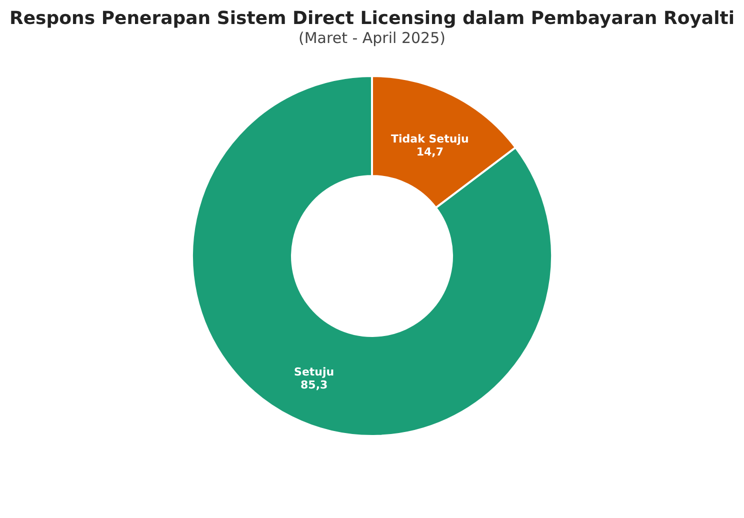 The height and width of the screenshot is (518, 744). I want to click on data-label: 14,7, so click(430, 152).